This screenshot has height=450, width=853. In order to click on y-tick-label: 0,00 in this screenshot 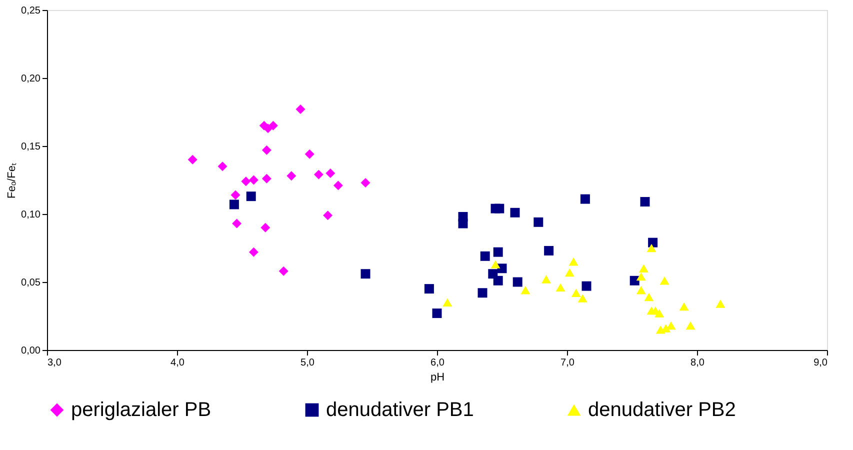, I will do `click(31, 351)`.